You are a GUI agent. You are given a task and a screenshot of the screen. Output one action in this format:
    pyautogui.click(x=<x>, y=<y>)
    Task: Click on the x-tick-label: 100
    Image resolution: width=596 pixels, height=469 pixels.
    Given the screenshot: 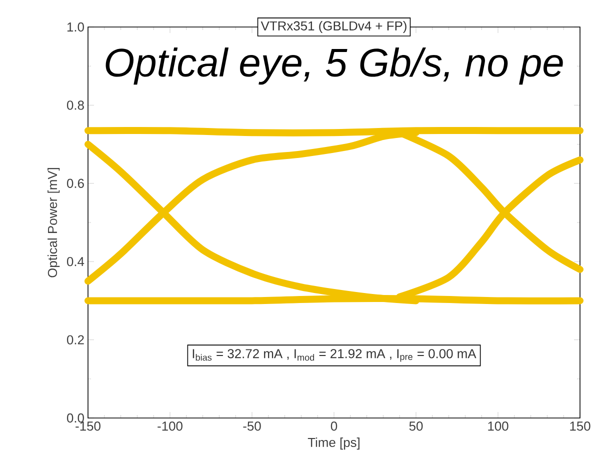 What is the action you would take?
    pyautogui.click(x=498, y=426)
    